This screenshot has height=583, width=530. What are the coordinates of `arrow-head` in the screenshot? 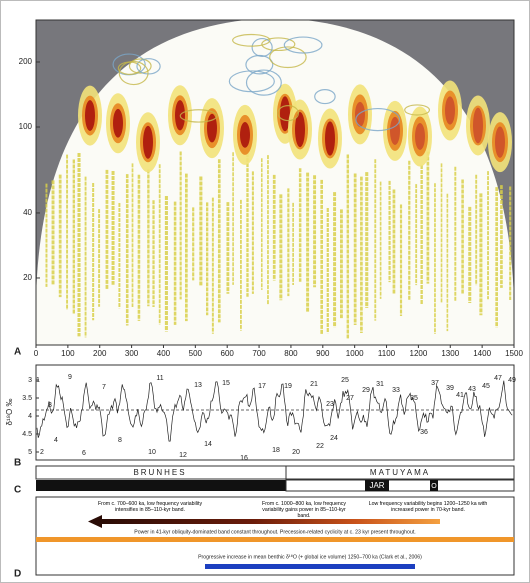 It's located at (95, 521).